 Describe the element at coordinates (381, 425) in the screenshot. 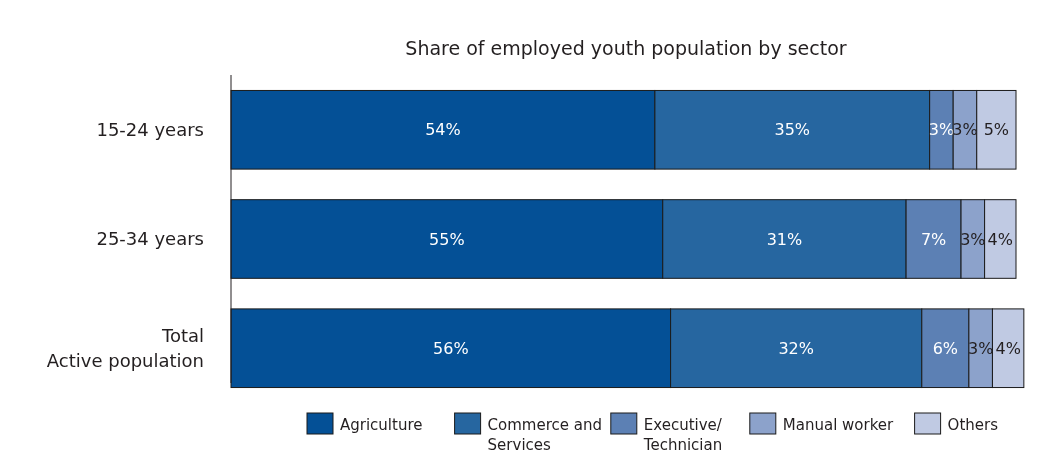

I see `legend-label: Agriculture` at that location.